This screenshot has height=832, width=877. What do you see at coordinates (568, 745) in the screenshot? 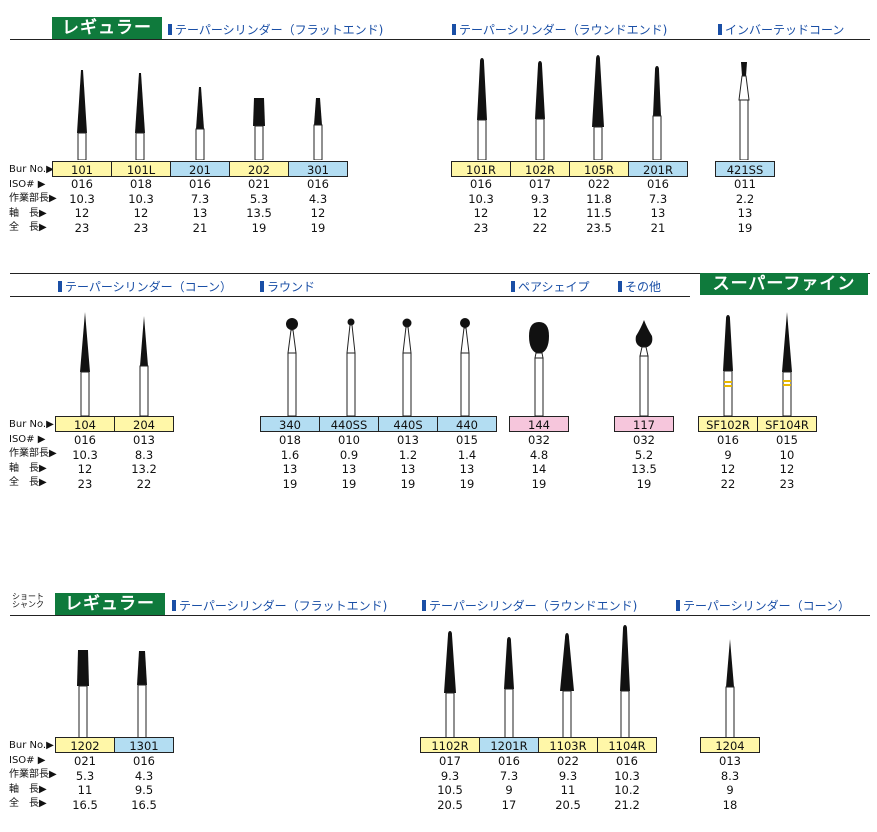
I see `bur-number-box: 1103R` at bounding box center [568, 745].